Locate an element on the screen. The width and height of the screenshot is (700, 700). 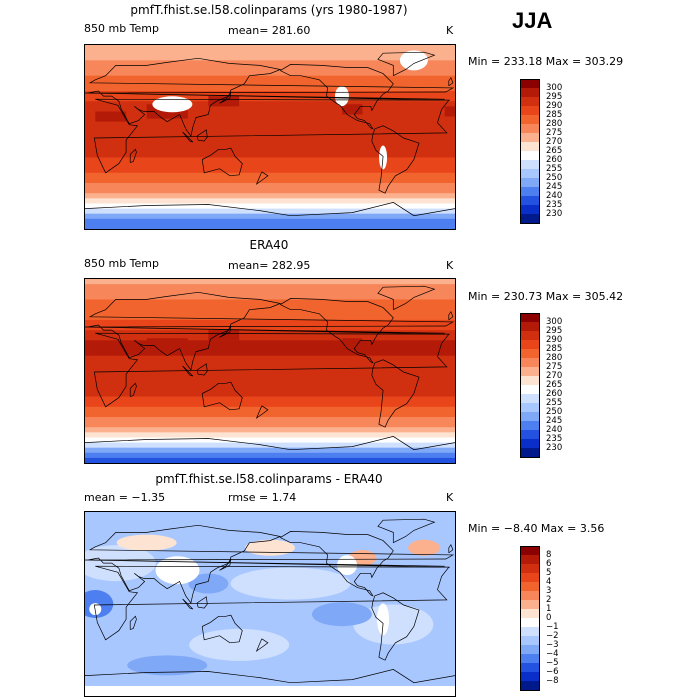
season-label: JJA is located at coordinates (532, 20).